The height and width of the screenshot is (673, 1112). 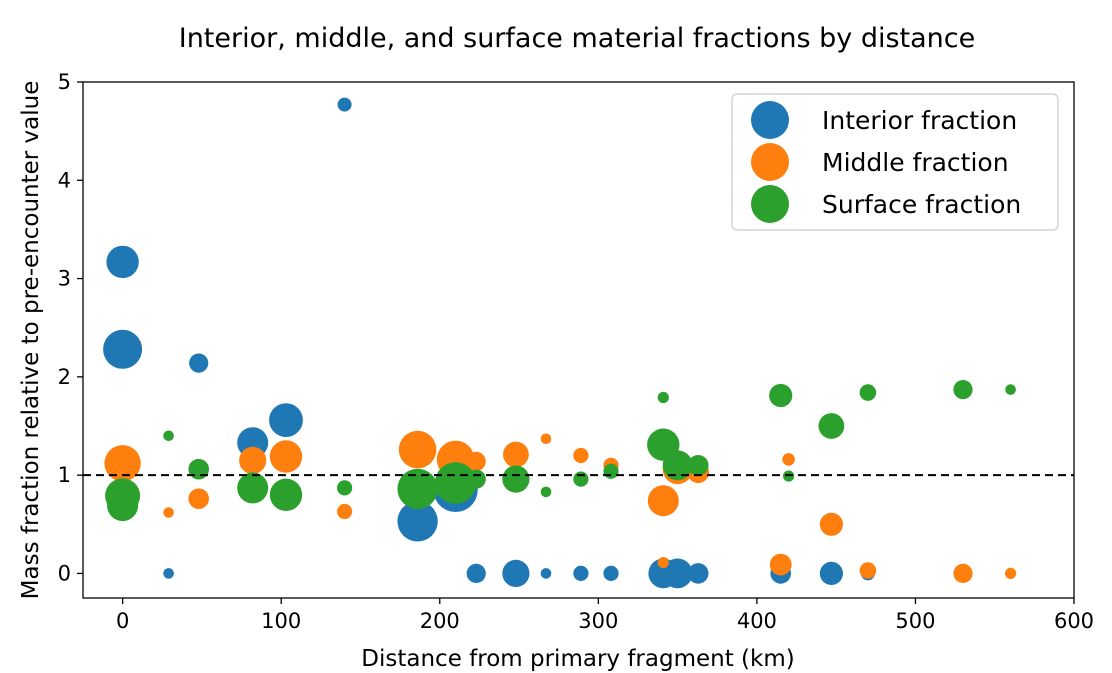 I want to click on x-tick-label: 0, so click(x=122, y=621).